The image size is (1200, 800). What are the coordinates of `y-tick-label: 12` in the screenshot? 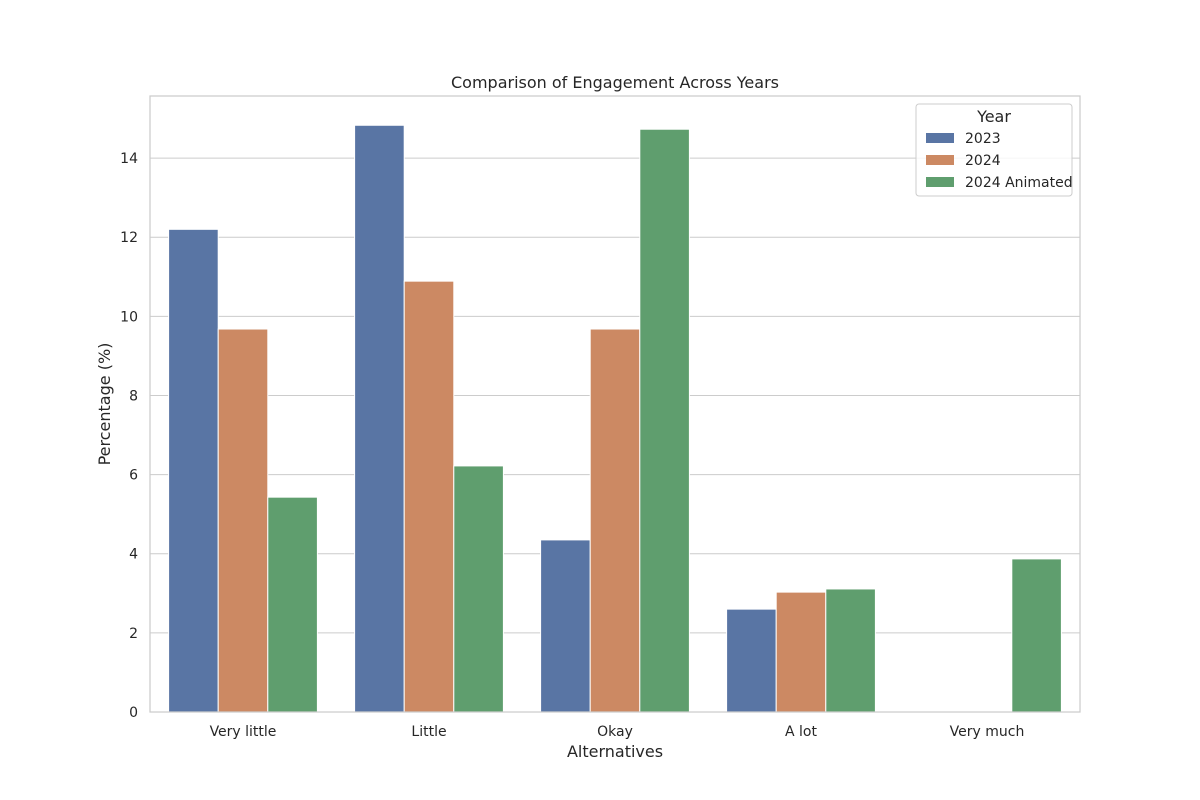 It's located at (129, 238).